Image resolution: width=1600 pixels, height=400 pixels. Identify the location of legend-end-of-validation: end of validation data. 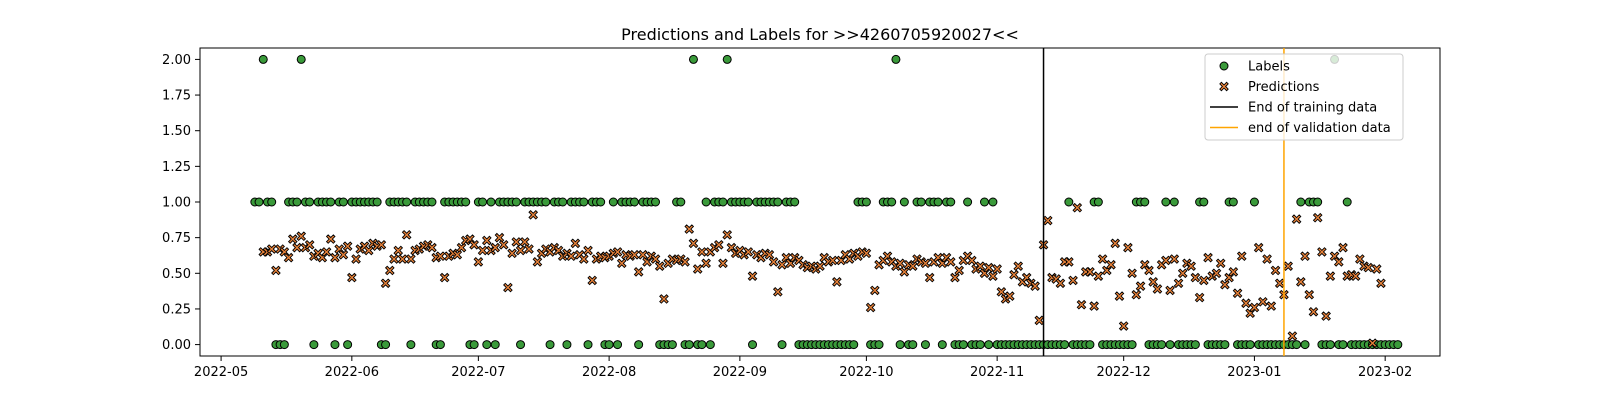
(1300, 128).